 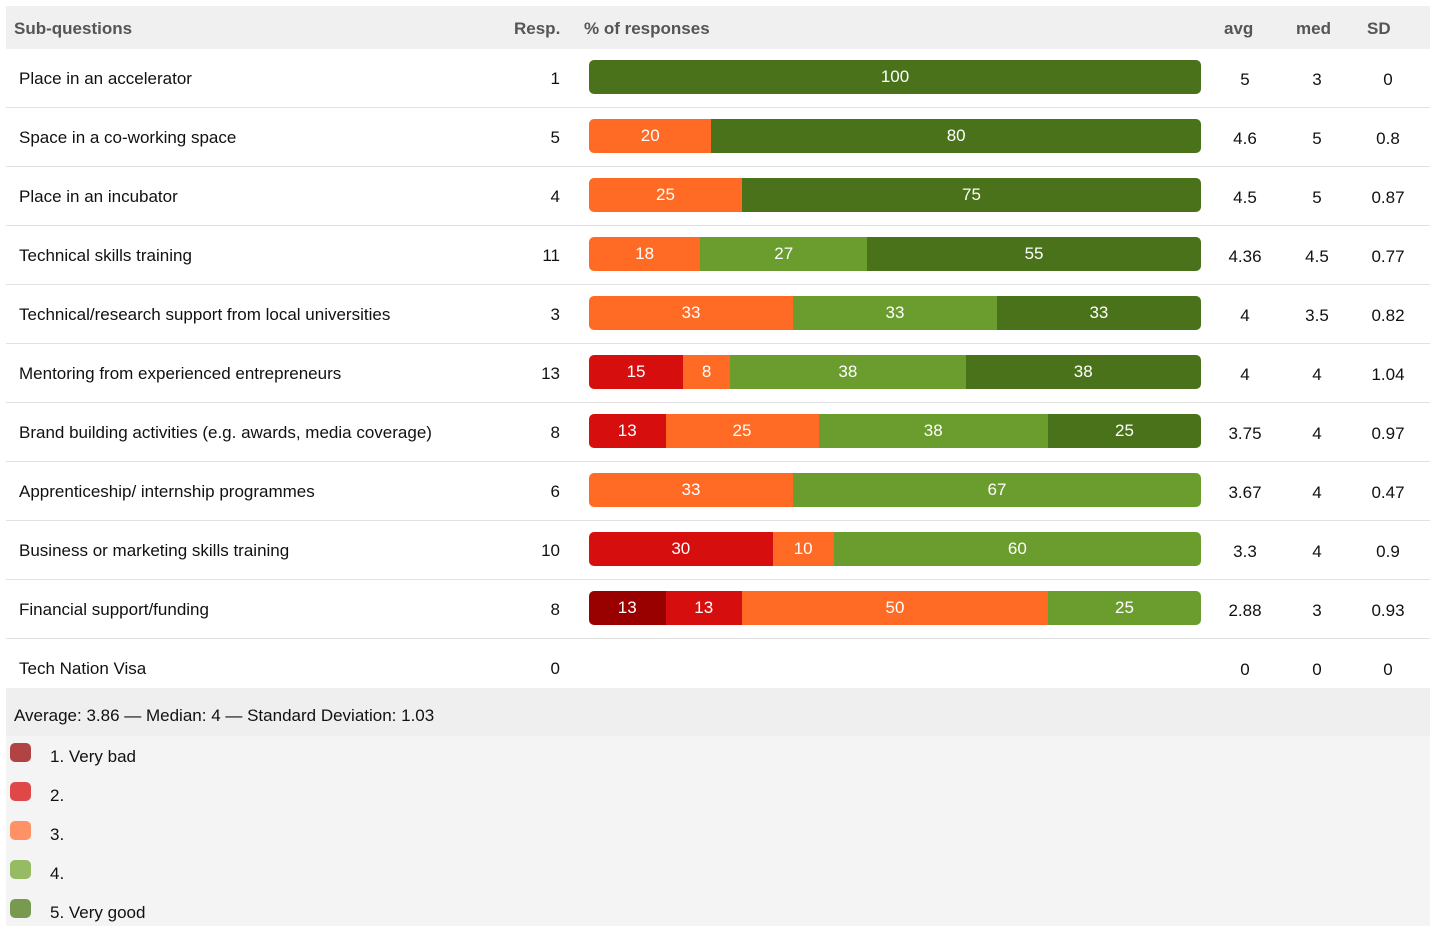 What do you see at coordinates (57, 834) in the screenshot?
I see `legend-label: 3.` at bounding box center [57, 834].